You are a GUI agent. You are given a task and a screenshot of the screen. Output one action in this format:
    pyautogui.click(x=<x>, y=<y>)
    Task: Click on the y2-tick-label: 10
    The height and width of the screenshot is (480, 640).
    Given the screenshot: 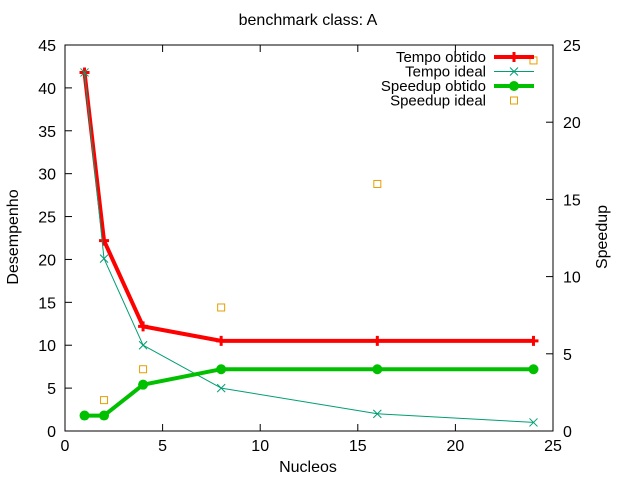 What is the action you would take?
    pyautogui.click(x=572, y=278)
    